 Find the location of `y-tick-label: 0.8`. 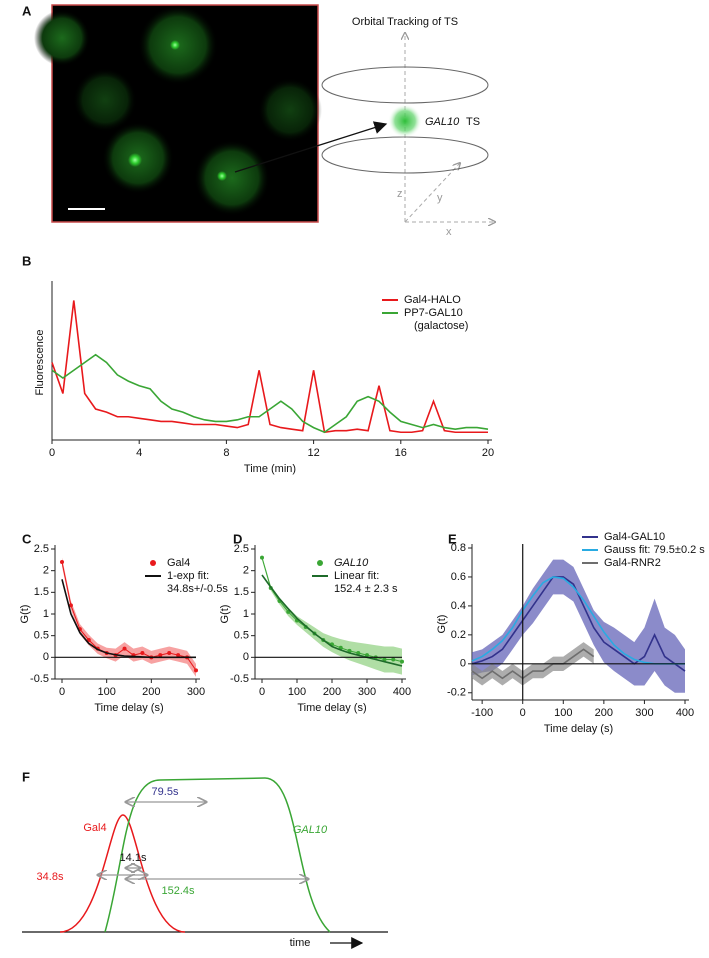

y-tick-label: 0.8 is located at coordinates (458, 548).